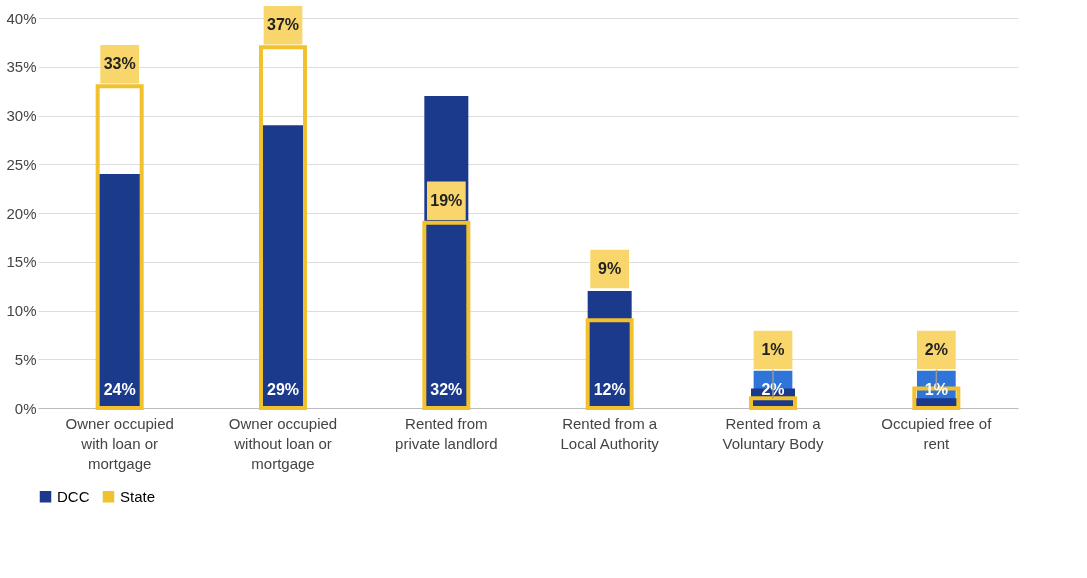 This screenshot has height=578, width=1087. What do you see at coordinates (610, 433) in the screenshot?
I see `x-tick-label: Rented from a Local Authority` at bounding box center [610, 433].